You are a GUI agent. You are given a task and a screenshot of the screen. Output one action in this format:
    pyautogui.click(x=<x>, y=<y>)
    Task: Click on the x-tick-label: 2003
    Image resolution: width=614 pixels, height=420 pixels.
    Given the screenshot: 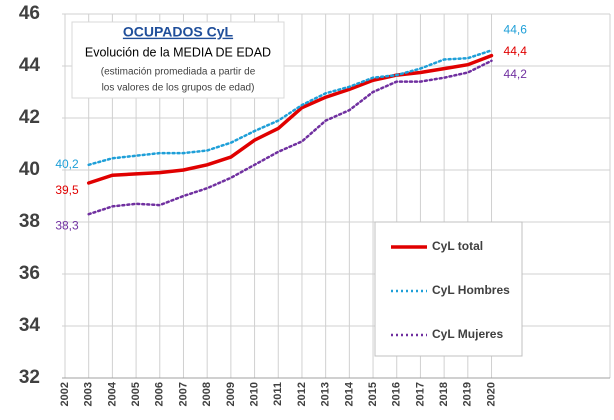 What is the action you would take?
    pyautogui.click(x=89, y=394)
    